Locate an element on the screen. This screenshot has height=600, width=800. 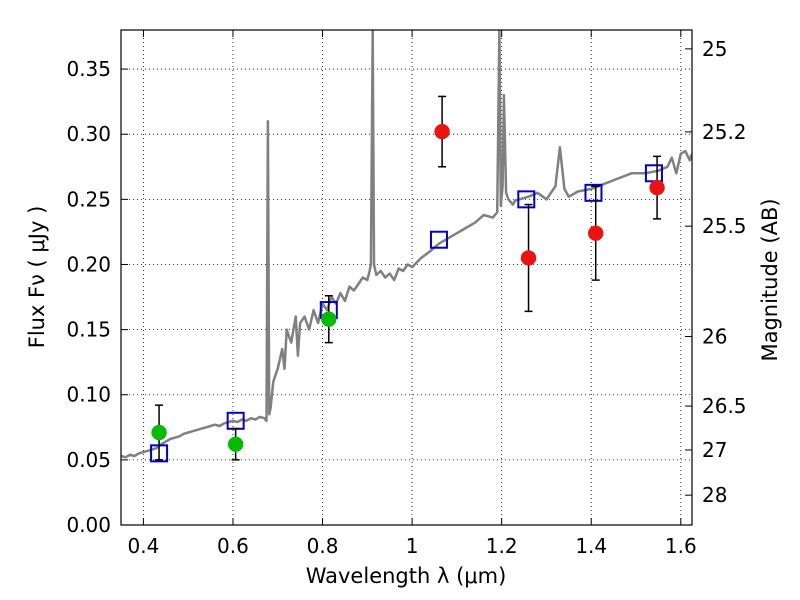
x-tick-label: 1.2 is located at coordinates (502, 546).